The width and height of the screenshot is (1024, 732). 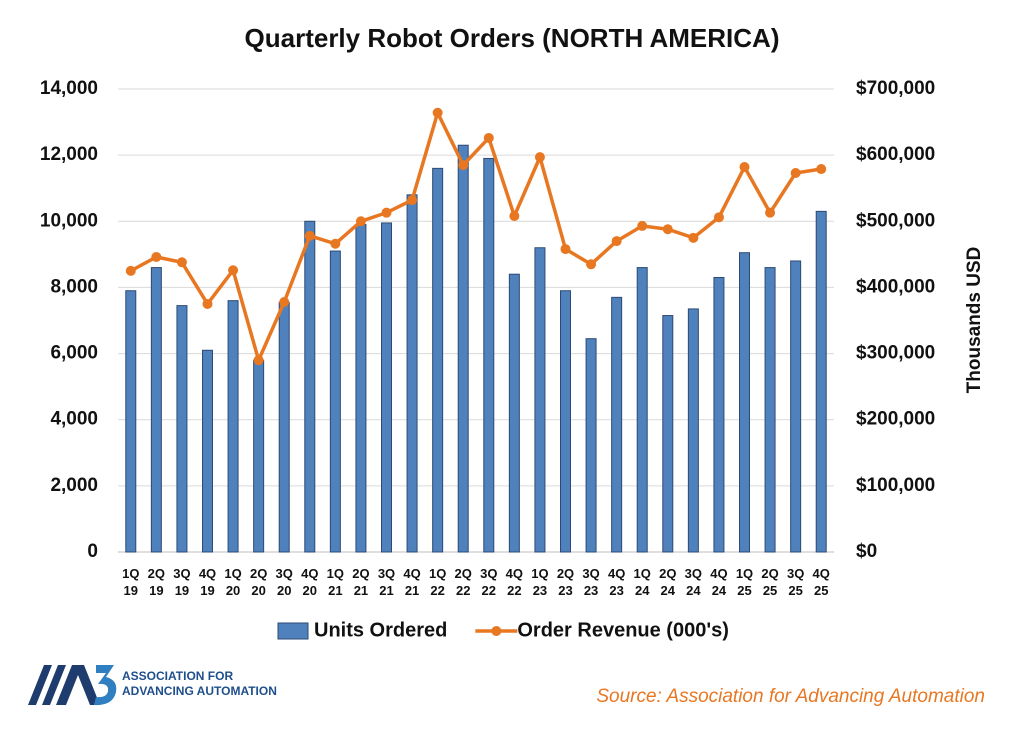 I want to click on x-tick-label: 3Q 21, so click(x=386, y=582).